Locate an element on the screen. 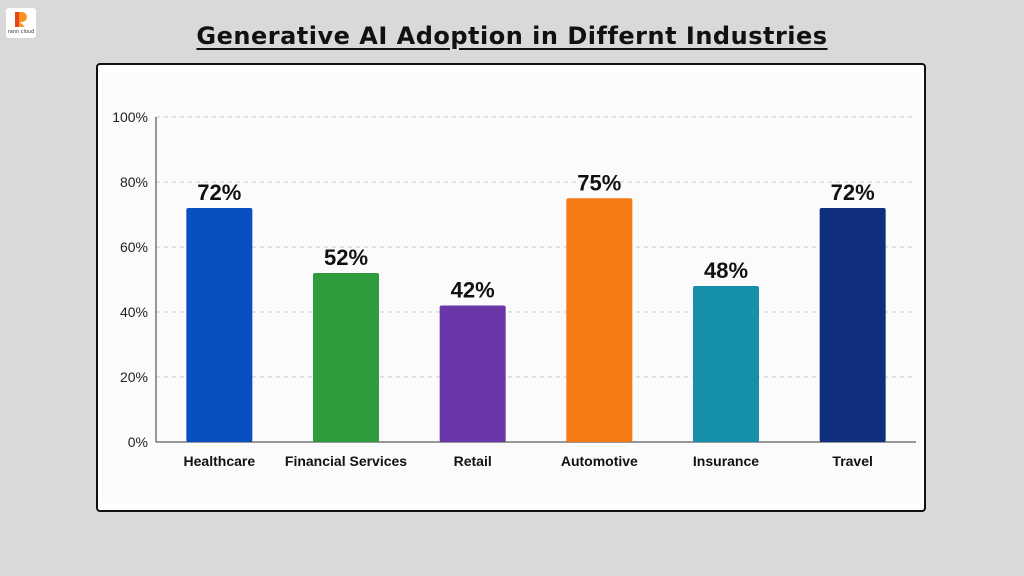 The width and height of the screenshot is (1024, 576). y-tick-label: 20% is located at coordinates (134, 377).